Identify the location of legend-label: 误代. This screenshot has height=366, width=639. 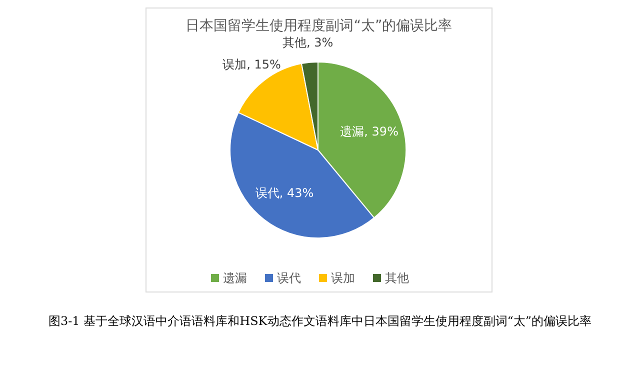
(289, 278).